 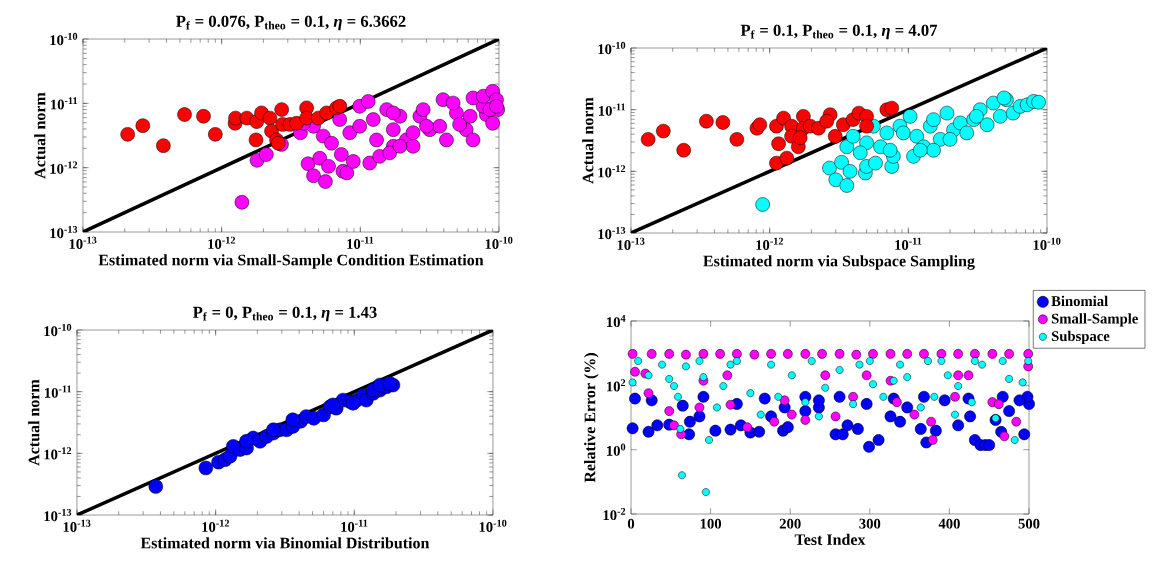 I want to click on x-axis-title: Estimated norm via Small-Sample Condition Estimation, so click(x=291, y=261).